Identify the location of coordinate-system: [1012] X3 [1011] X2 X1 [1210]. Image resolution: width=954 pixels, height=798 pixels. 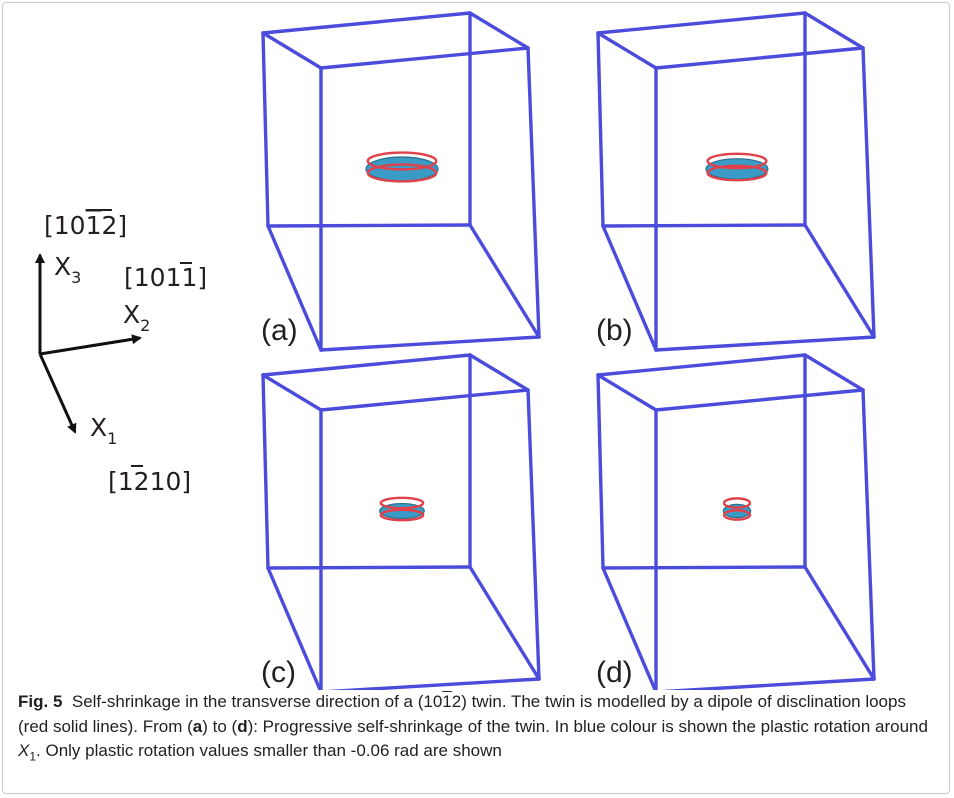
(121, 352).